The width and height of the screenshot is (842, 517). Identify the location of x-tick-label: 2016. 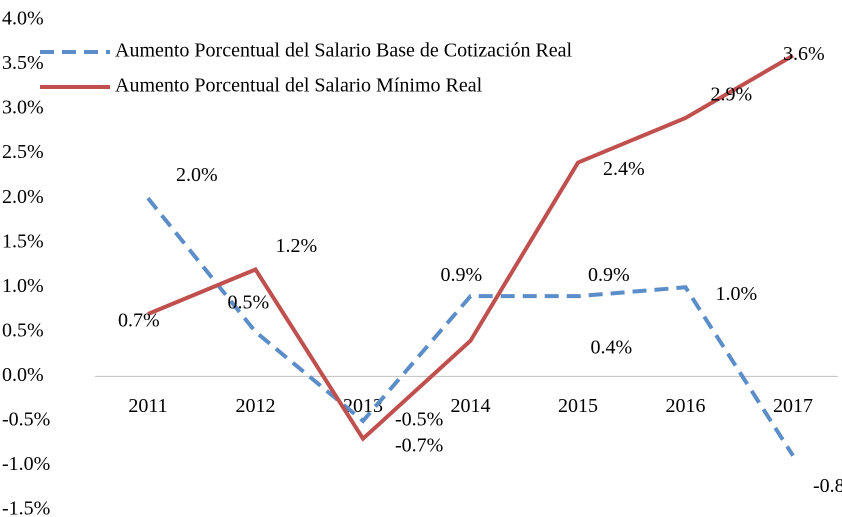
(686, 406).